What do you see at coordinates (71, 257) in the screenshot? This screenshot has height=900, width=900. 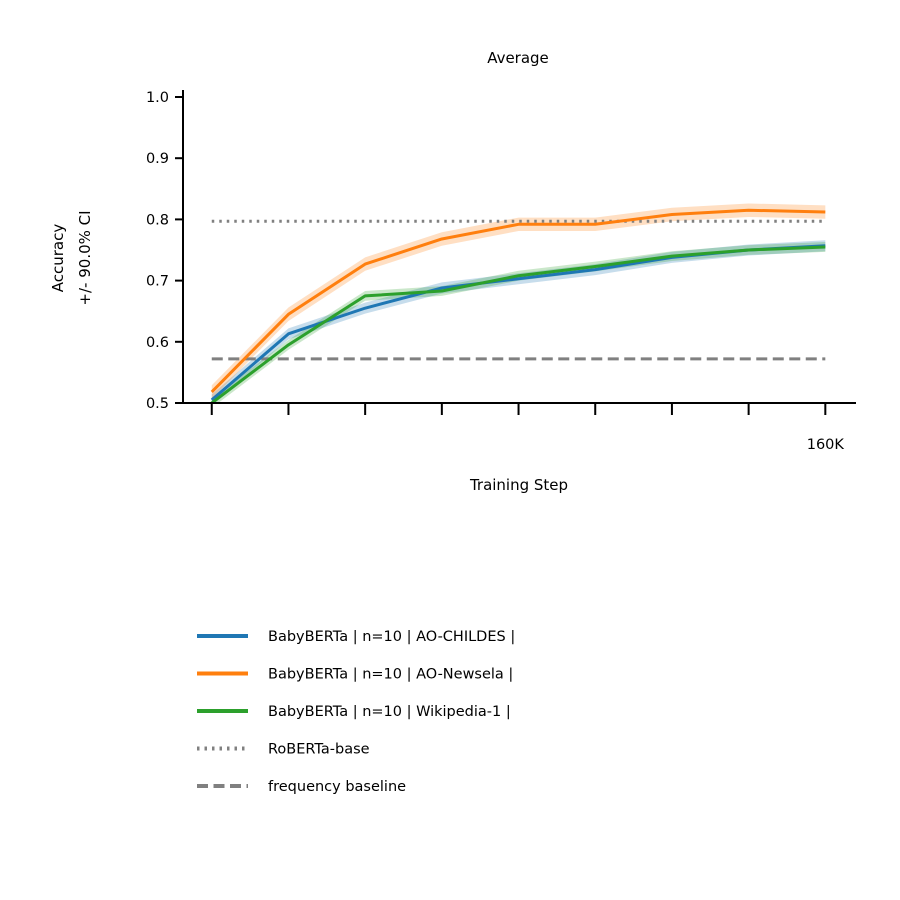 I see `y-axis-label: Accuracy +/- 90.0% CI` at bounding box center [71, 257].